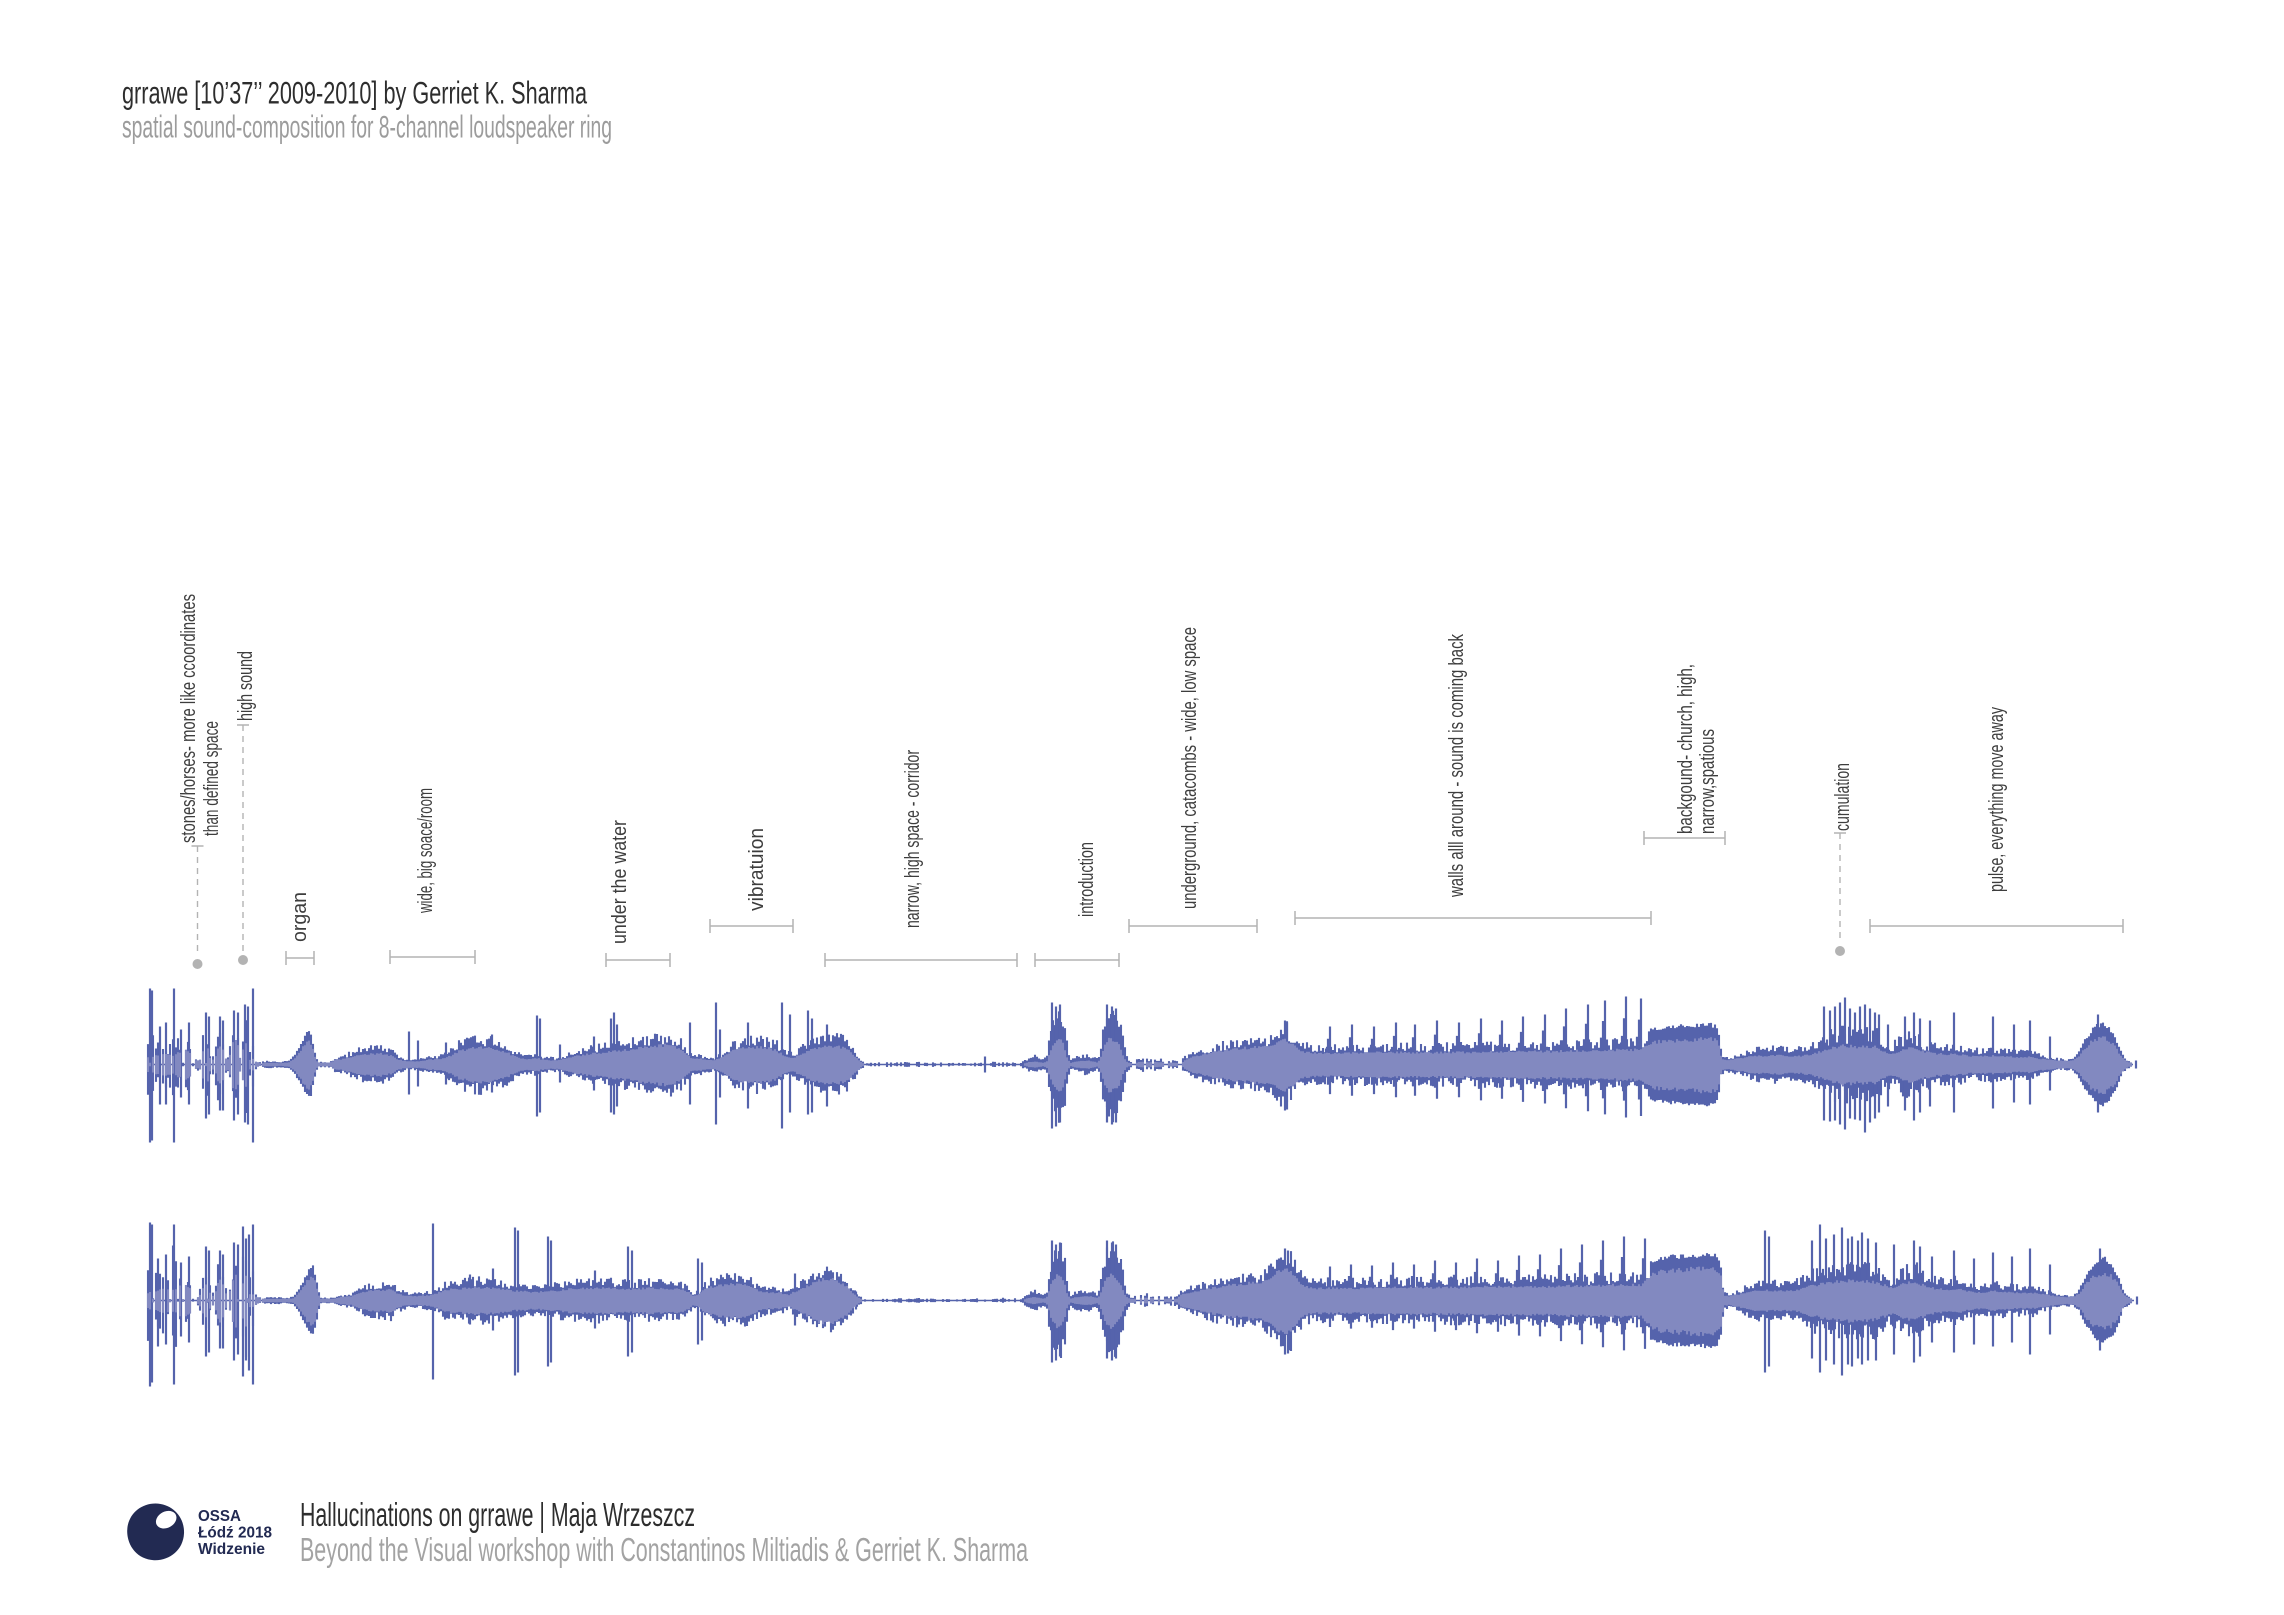  I want to click on svg-text: cumulation, so click(1843, 797).